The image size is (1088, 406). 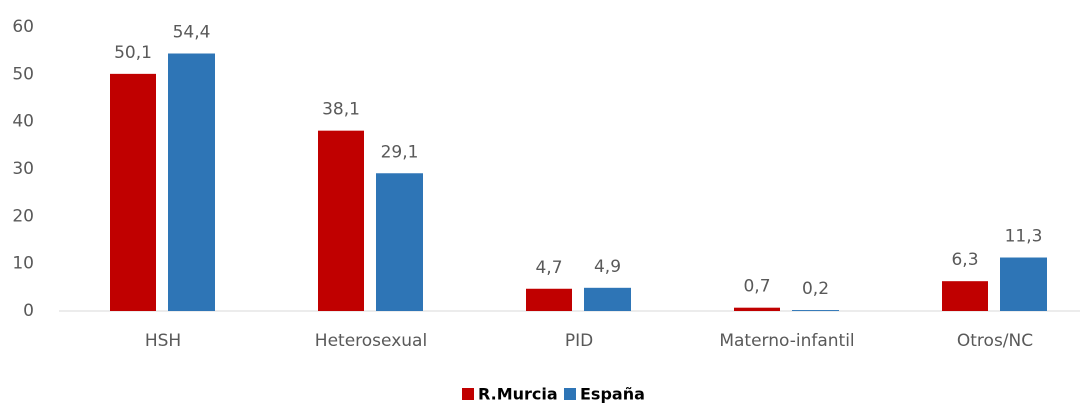 I want to click on value-label: 38,1, so click(x=341, y=110).